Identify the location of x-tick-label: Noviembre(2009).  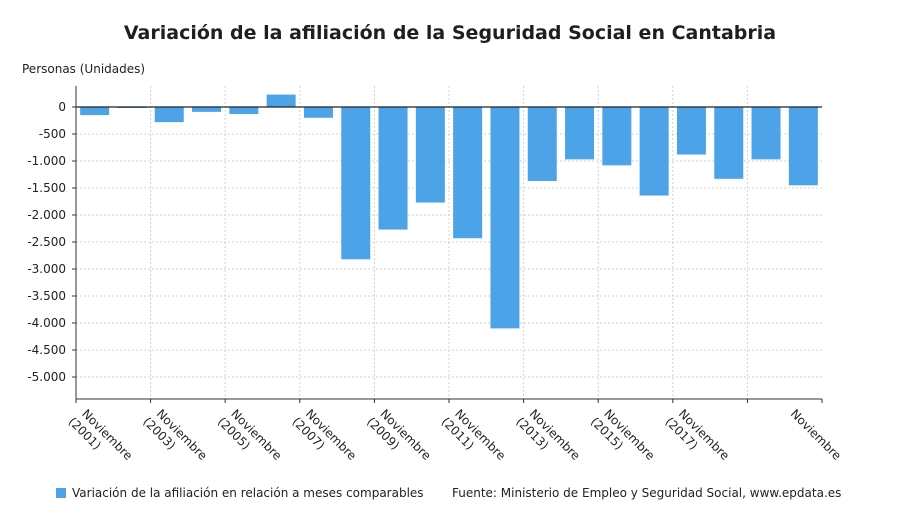
(399, 435).